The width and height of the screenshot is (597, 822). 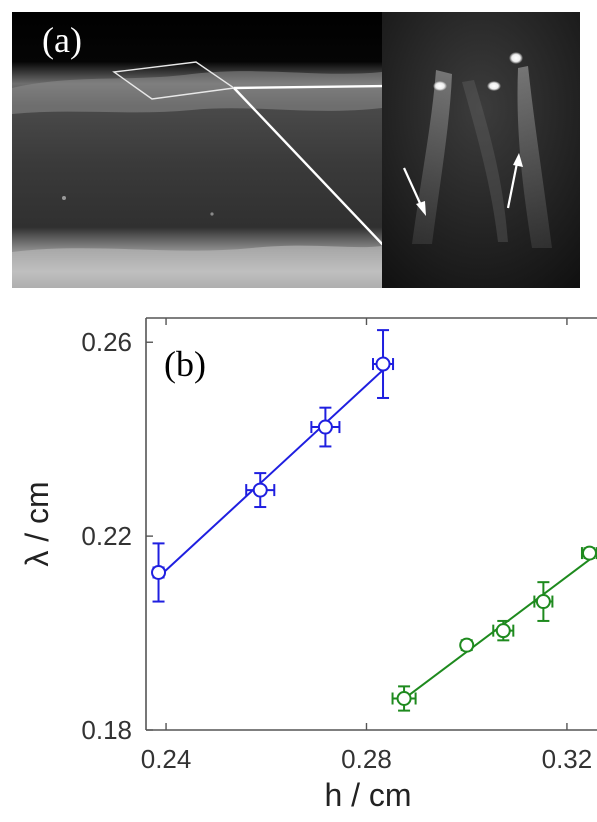 I want to click on flow-arrow-up, so click(x=513, y=183).